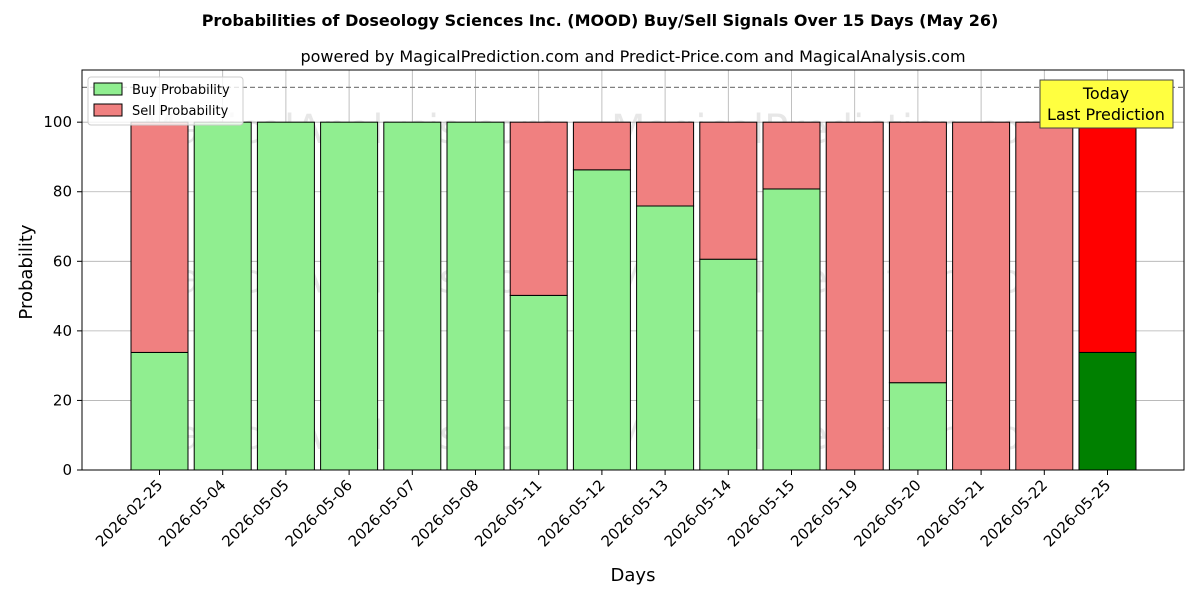  Describe the element at coordinates (62, 331) in the screenshot. I see `y-tick-label: 40` at that location.